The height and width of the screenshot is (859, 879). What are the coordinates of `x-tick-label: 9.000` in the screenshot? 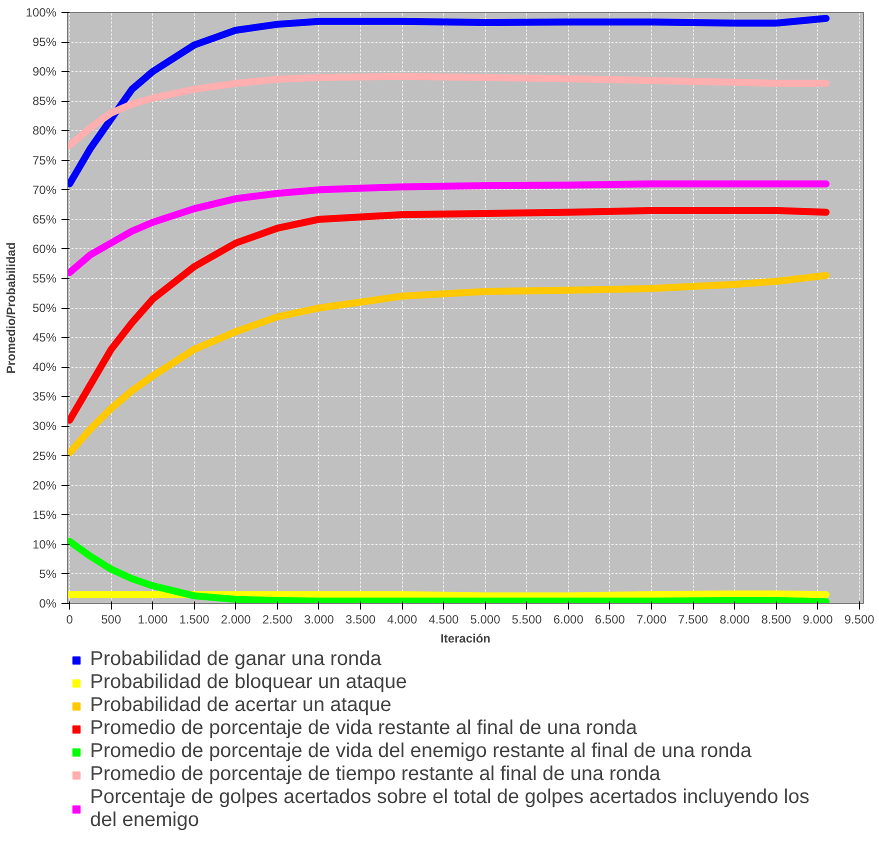 It's located at (818, 619).